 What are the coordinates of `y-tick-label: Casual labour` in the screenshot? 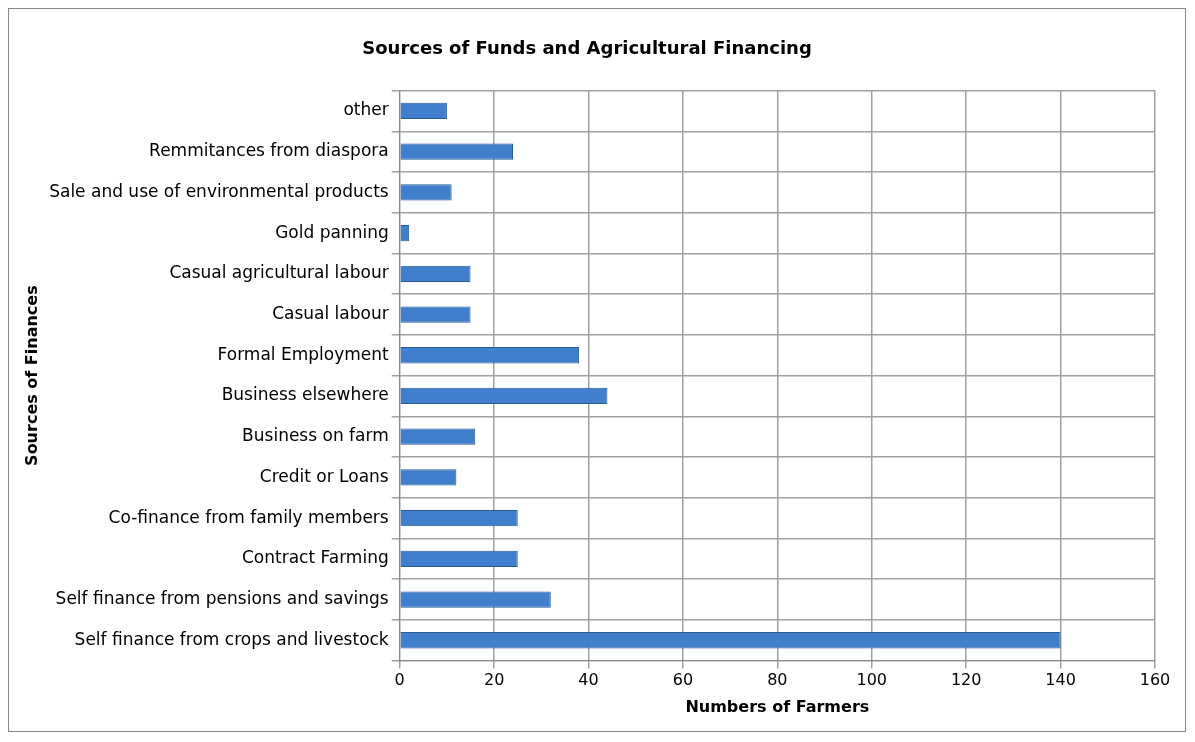 It's located at (330, 312).